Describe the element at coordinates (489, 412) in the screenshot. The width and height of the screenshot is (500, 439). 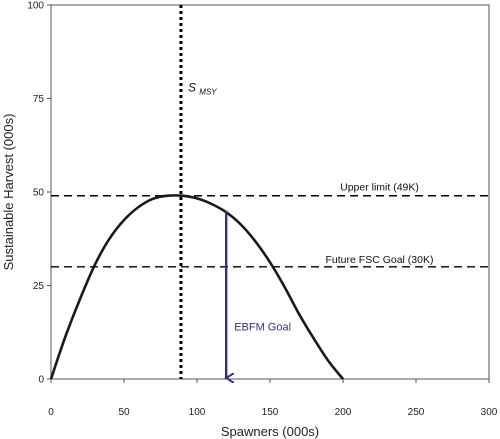
I see `x-tick-label-300: 300` at that location.